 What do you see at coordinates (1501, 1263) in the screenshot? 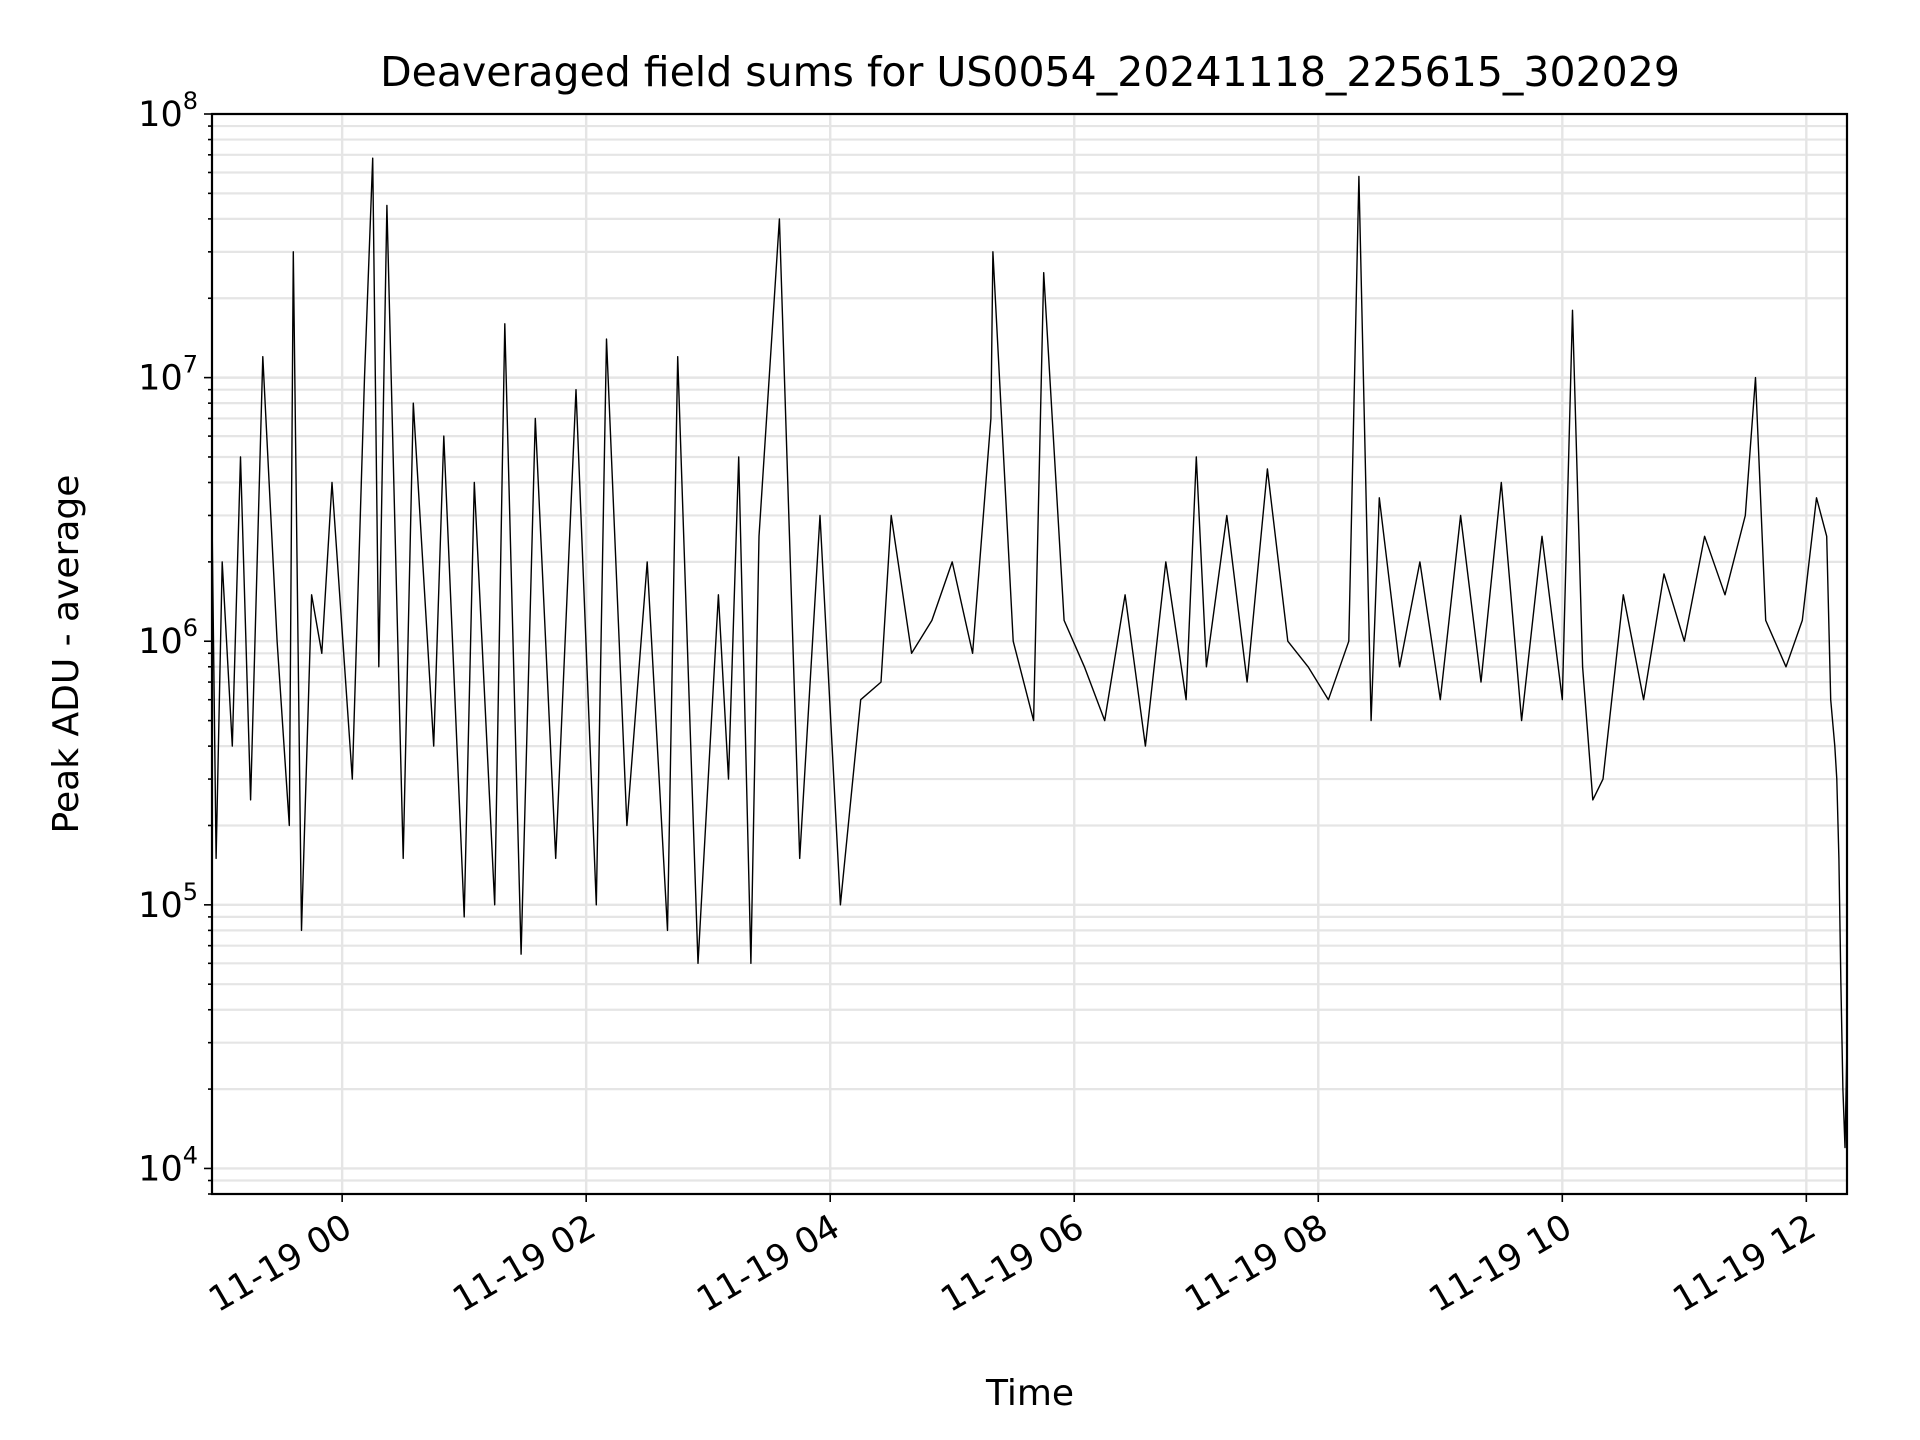
I see `x-tick-label: 11-19 10` at bounding box center [1501, 1263].